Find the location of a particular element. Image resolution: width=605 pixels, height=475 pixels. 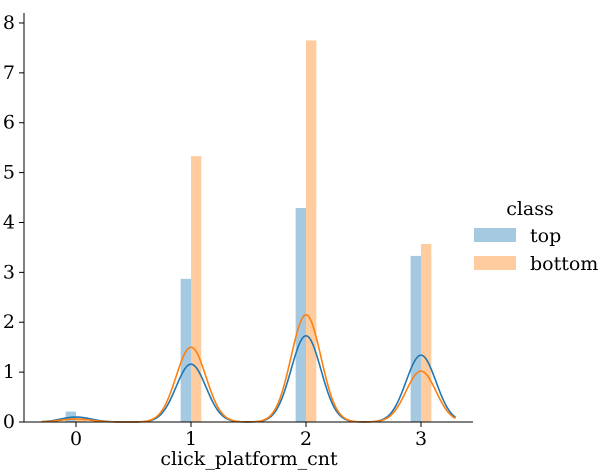

x-tick-label: 1 is located at coordinates (191, 439).